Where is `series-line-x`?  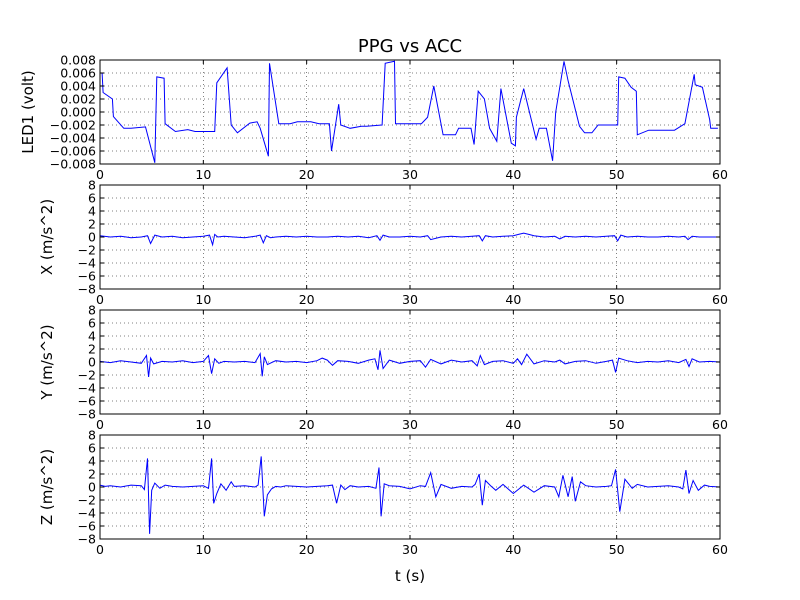
series-line-x is located at coordinates (409, 239).